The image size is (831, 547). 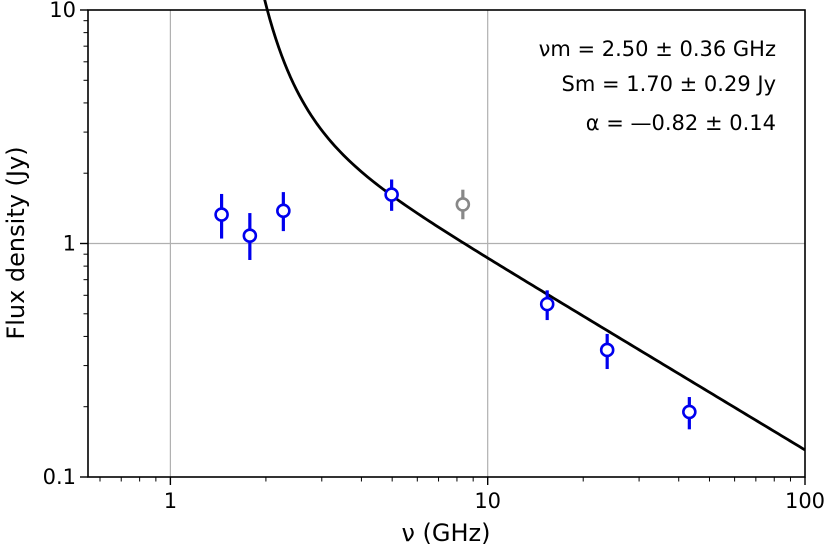 I want to click on y-tick-label: 0.1, so click(x=59, y=477).